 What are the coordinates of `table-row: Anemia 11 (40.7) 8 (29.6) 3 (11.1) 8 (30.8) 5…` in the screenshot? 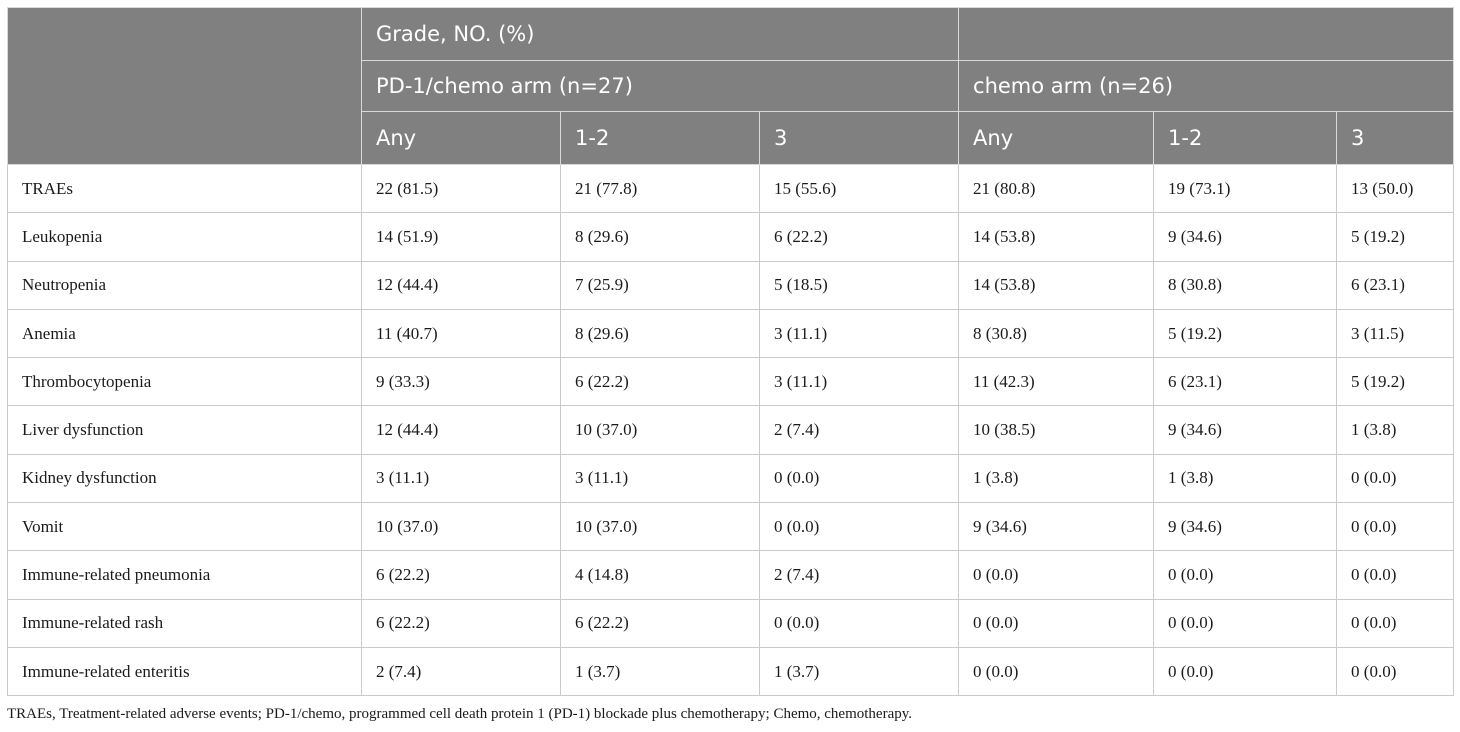 It's located at (731, 333).